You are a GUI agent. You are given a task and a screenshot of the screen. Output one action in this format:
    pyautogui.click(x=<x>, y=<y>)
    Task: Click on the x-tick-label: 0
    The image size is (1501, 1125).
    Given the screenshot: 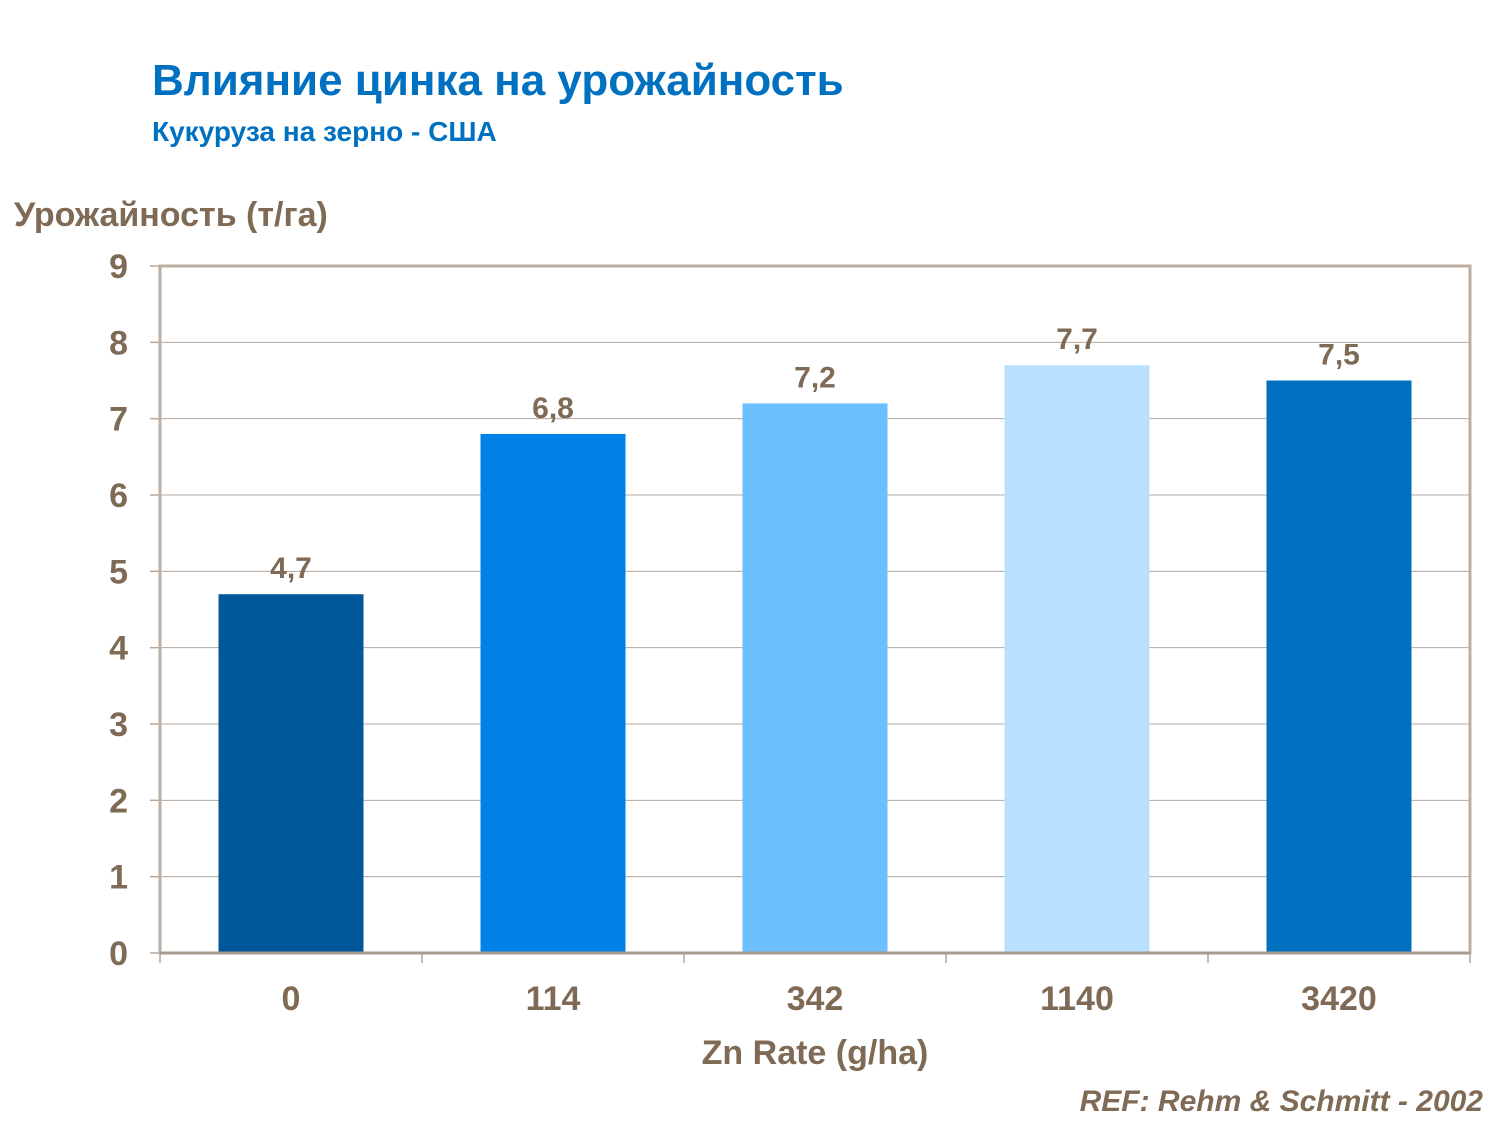 What is the action you would take?
    pyautogui.click(x=291, y=999)
    